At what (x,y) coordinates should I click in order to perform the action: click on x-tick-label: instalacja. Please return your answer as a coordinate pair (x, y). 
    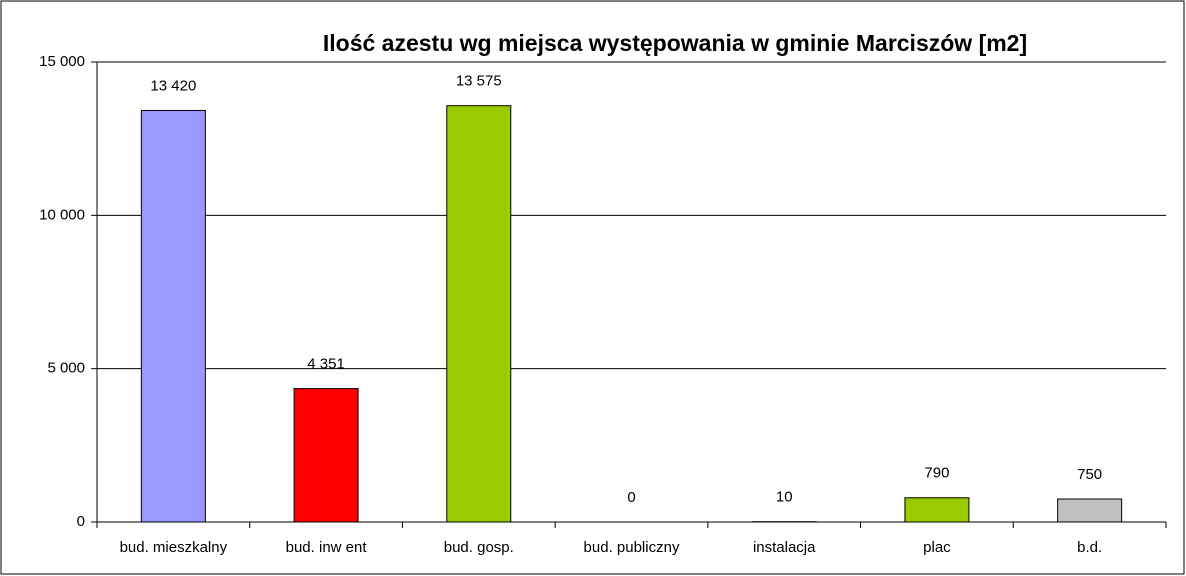
    Looking at the image, I should click on (784, 547).